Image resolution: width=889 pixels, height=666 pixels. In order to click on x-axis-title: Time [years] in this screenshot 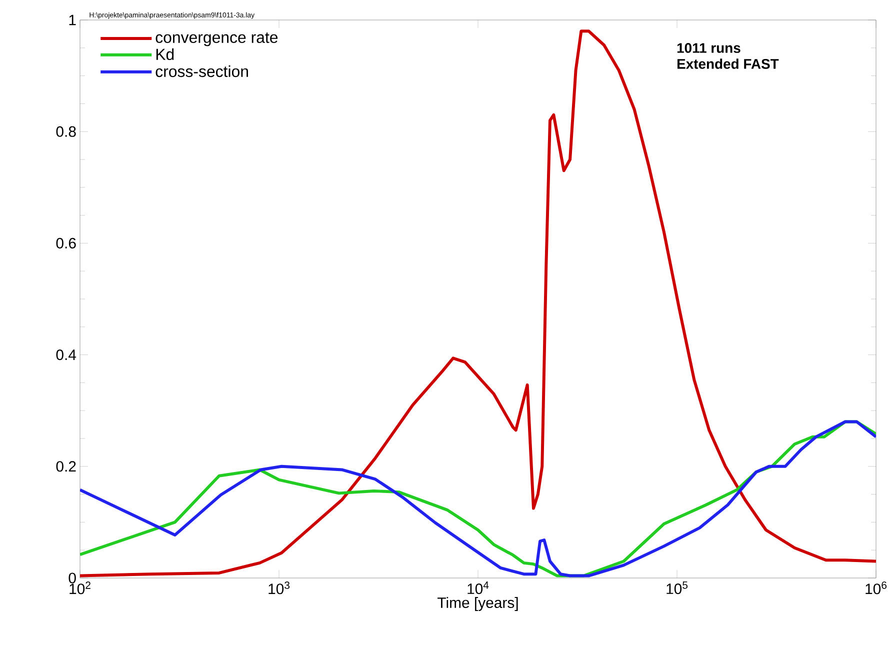, I will do `click(478, 604)`.